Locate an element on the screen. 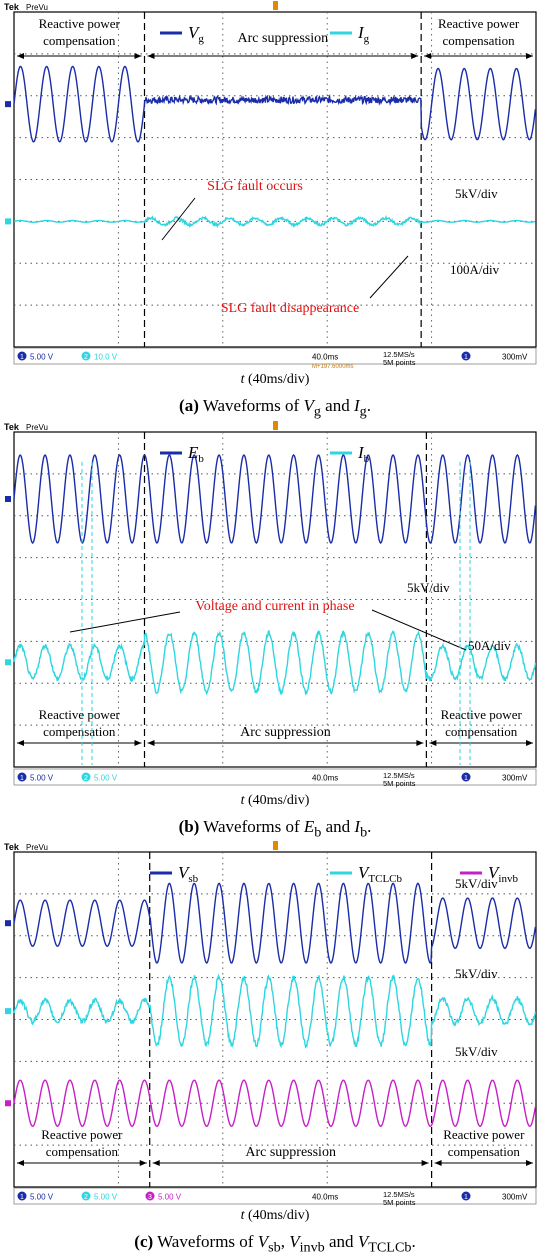 This screenshot has height=1260, width=550. annotation-scale-i: 50A/div is located at coordinates (489, 645).